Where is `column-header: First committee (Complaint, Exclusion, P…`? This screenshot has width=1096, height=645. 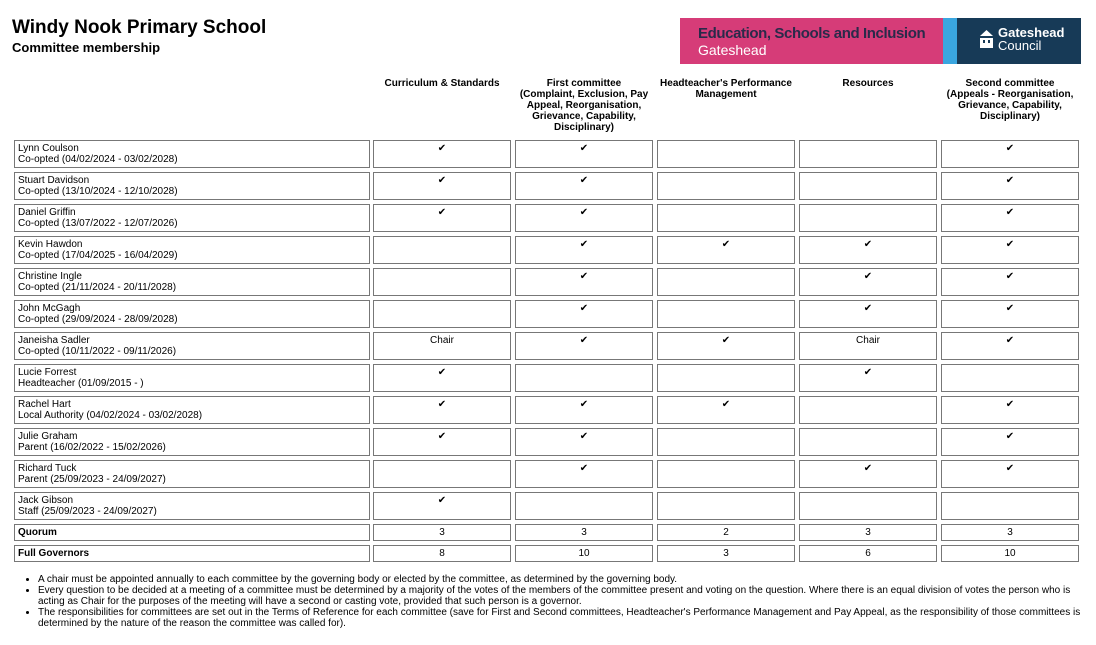
column-header: First committee (Complaint, Exclusion, P… is located at coordinates (584, 105).